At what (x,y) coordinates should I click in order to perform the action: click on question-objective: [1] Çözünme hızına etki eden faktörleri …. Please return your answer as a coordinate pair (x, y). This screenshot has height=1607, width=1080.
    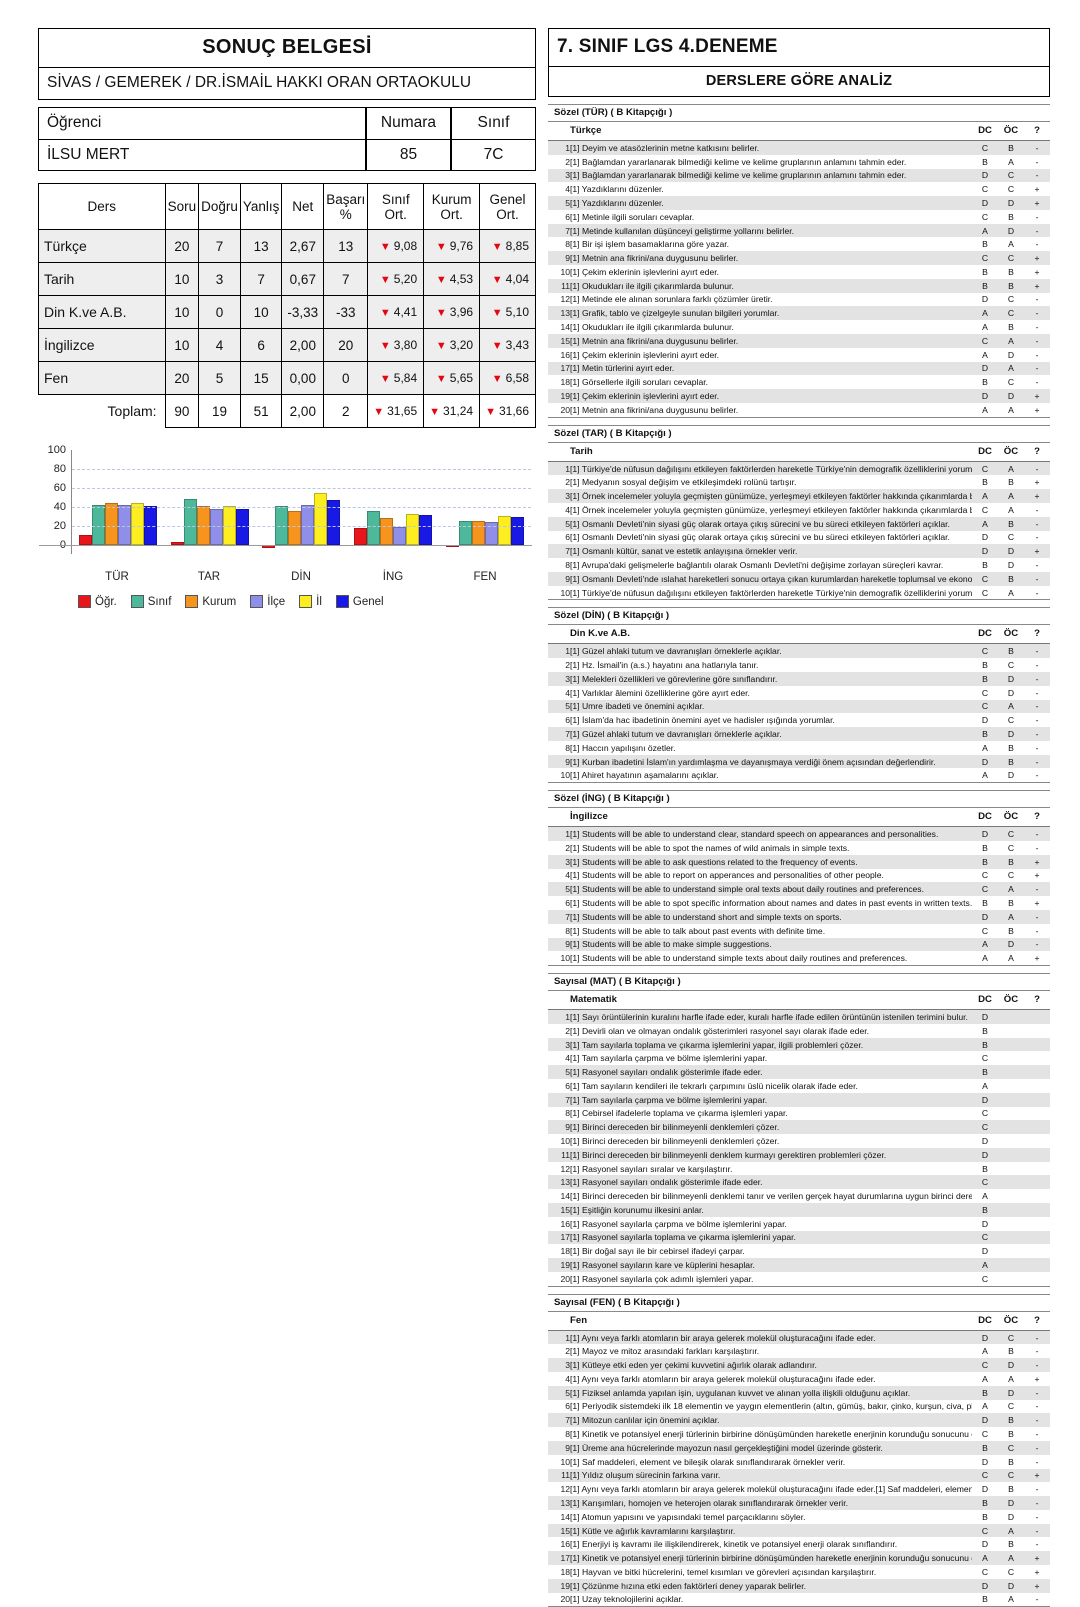
    Looking at the image, I should click on (771, 1585).